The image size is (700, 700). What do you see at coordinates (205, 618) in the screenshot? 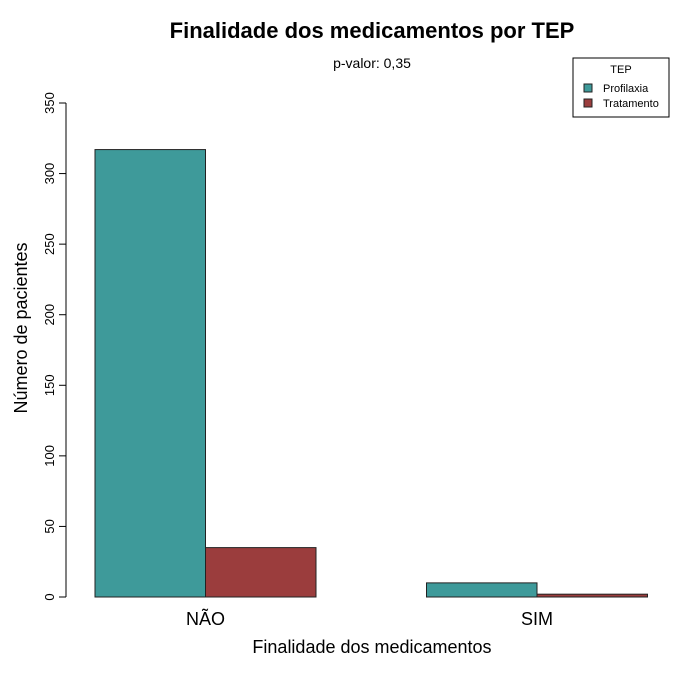
I see `x-category-label: NÃO` at bounding box center [205, 618].